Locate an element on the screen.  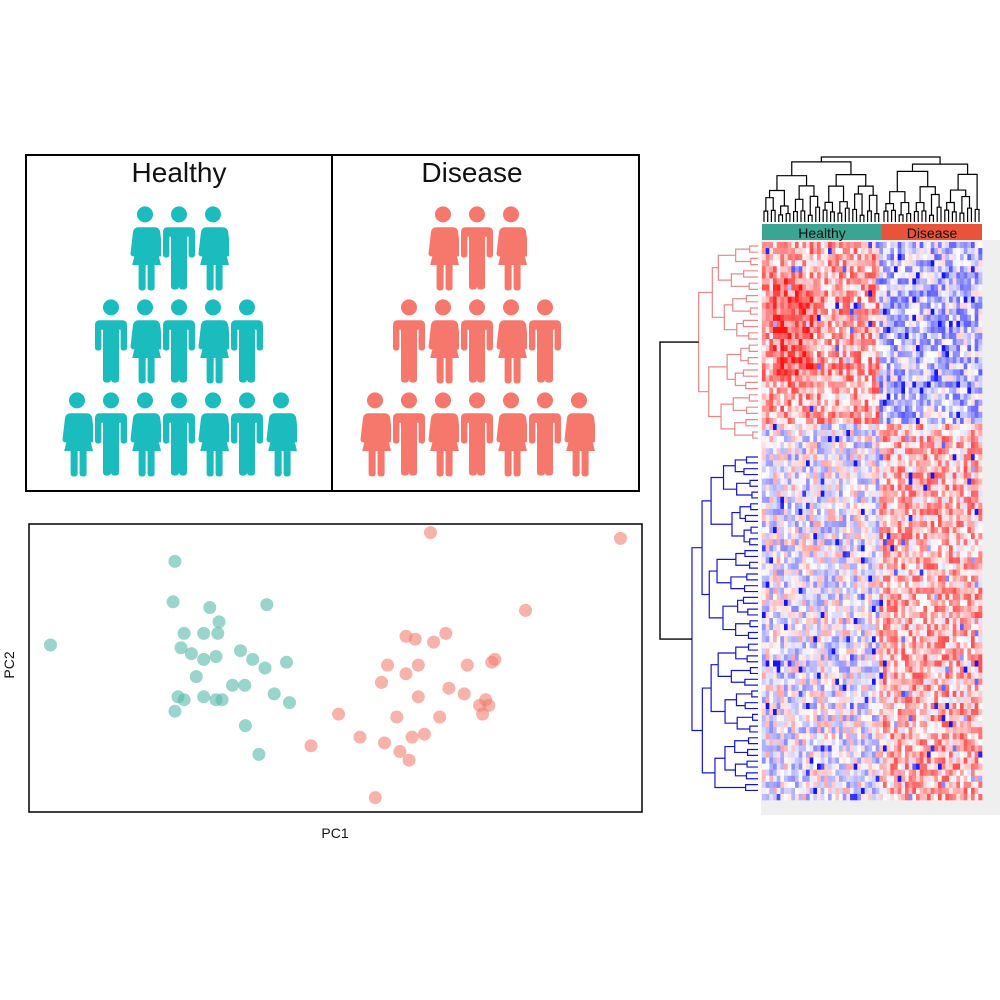
scatter-point is located at coordinates (232, 685).